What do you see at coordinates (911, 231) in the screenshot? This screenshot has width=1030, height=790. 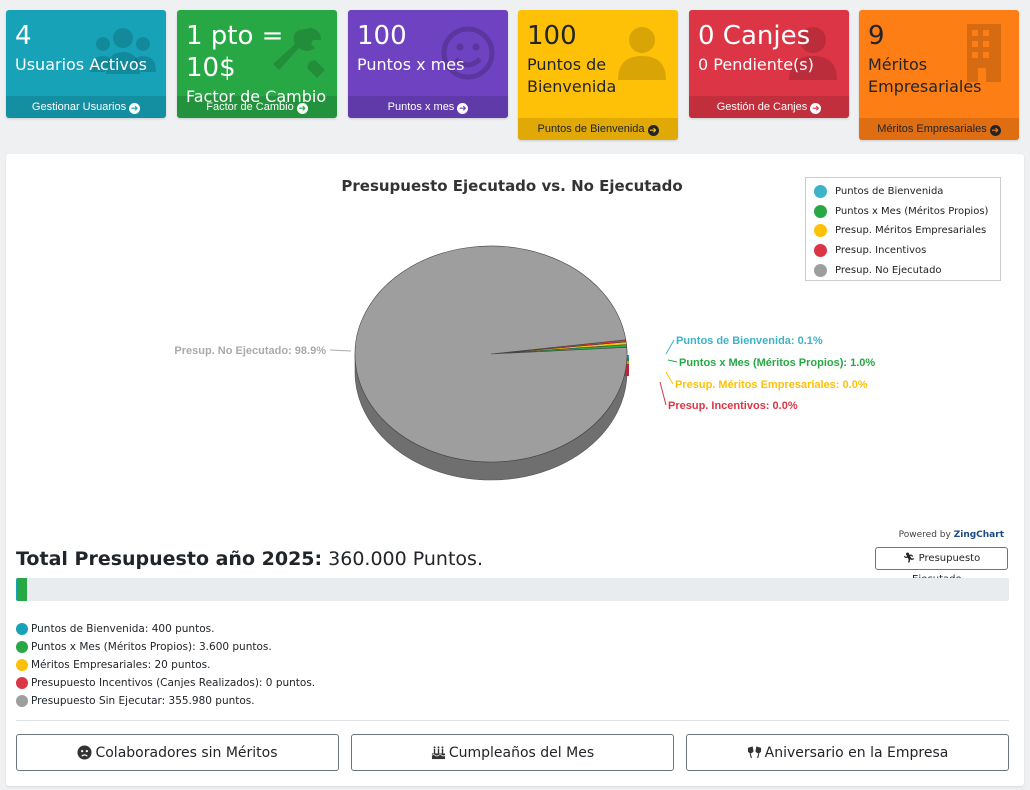 I see `legend-label: Presup. Méritos Empresariales` at bounding box center [911, 231].